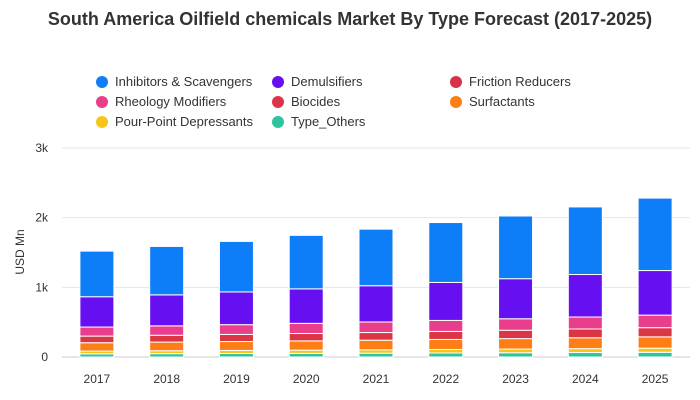 Image resolution: width=700 pixels, height=400 pixels. What do you see at coordinates (171, 101) in the screenshot?
I see `legend-label: Rheology Modifiers` at bounding box center [171, 101].